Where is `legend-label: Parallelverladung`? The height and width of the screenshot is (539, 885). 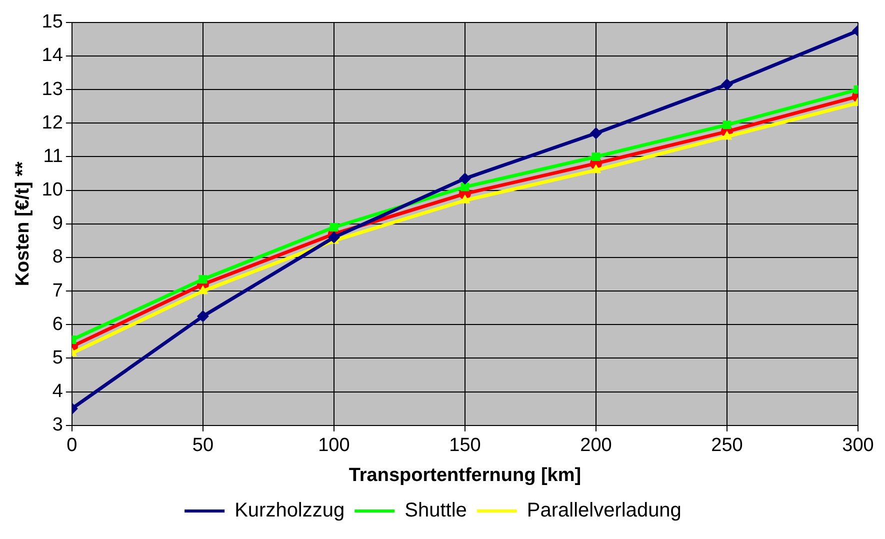
legend-label: Parallelverladung is located at coordinates (604, 511).